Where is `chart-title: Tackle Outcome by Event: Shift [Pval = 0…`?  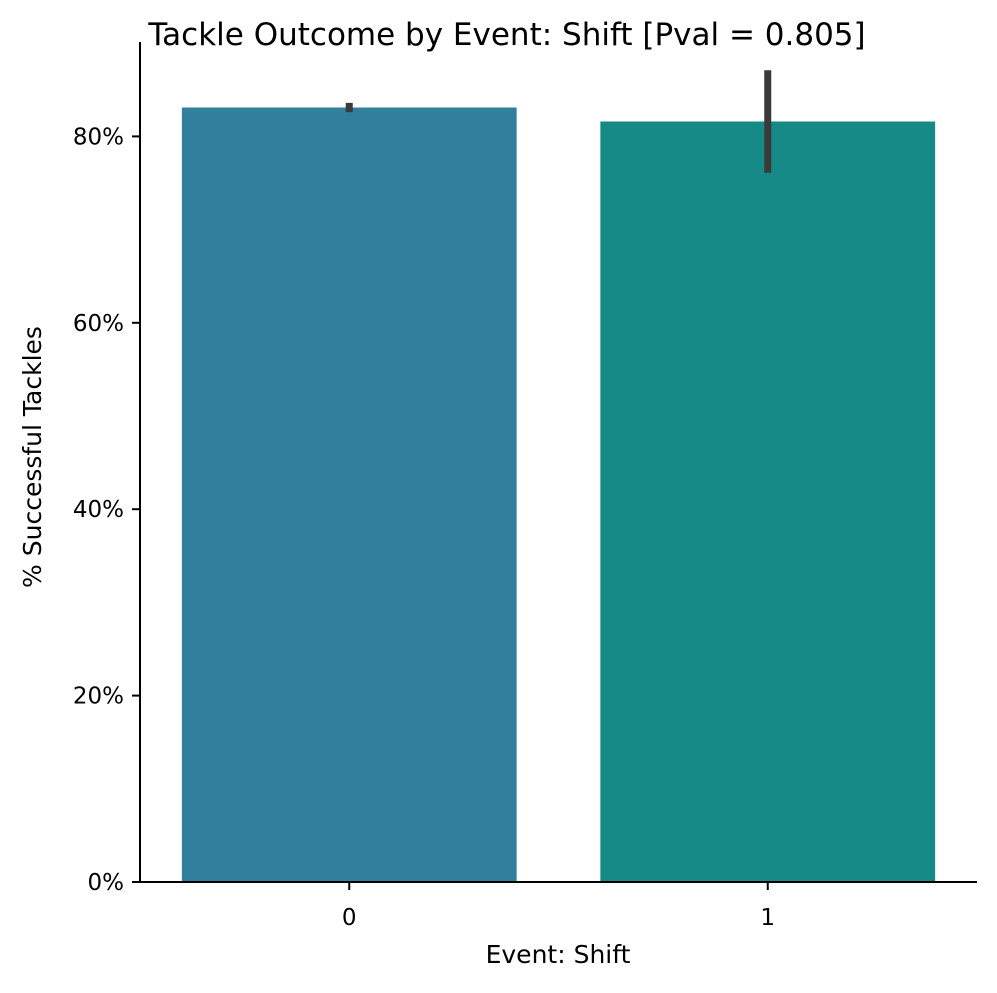
chart-title: Tackle Outcome by Event: Shift [Pval = 0… is located at coordinates (506, 35).